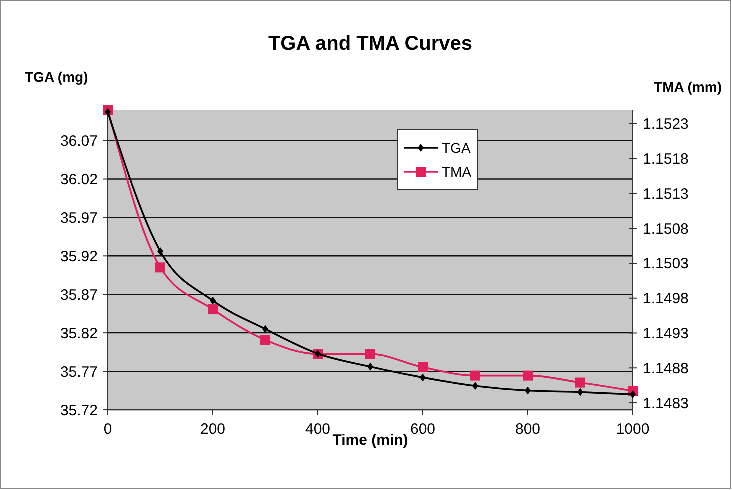 The image size is (732, 490). What do you see at coordinates (457, 172) in the screenshot?
I see `legend-label: TMA` at bounding box center [457, 172].